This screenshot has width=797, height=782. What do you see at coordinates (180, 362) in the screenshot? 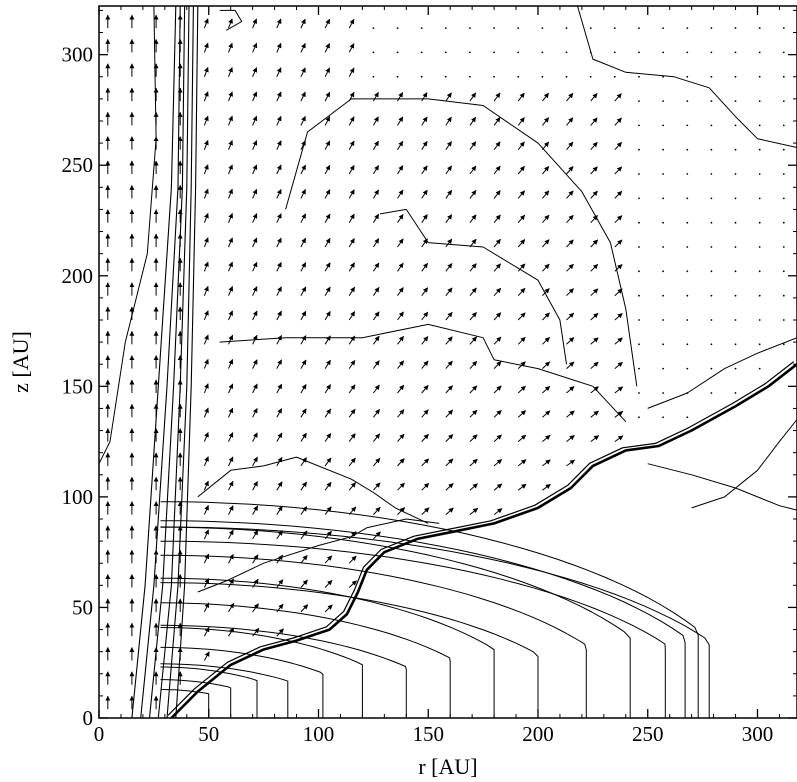
I see `jet-contour` at bounding box center [180, 362].